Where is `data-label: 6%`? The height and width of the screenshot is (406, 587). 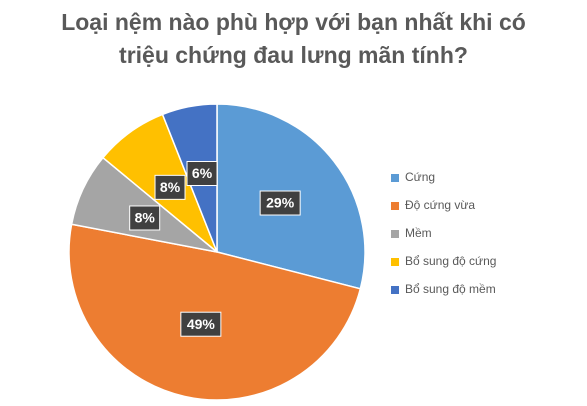 data-label: 6% is located at coordinates (202, 173).